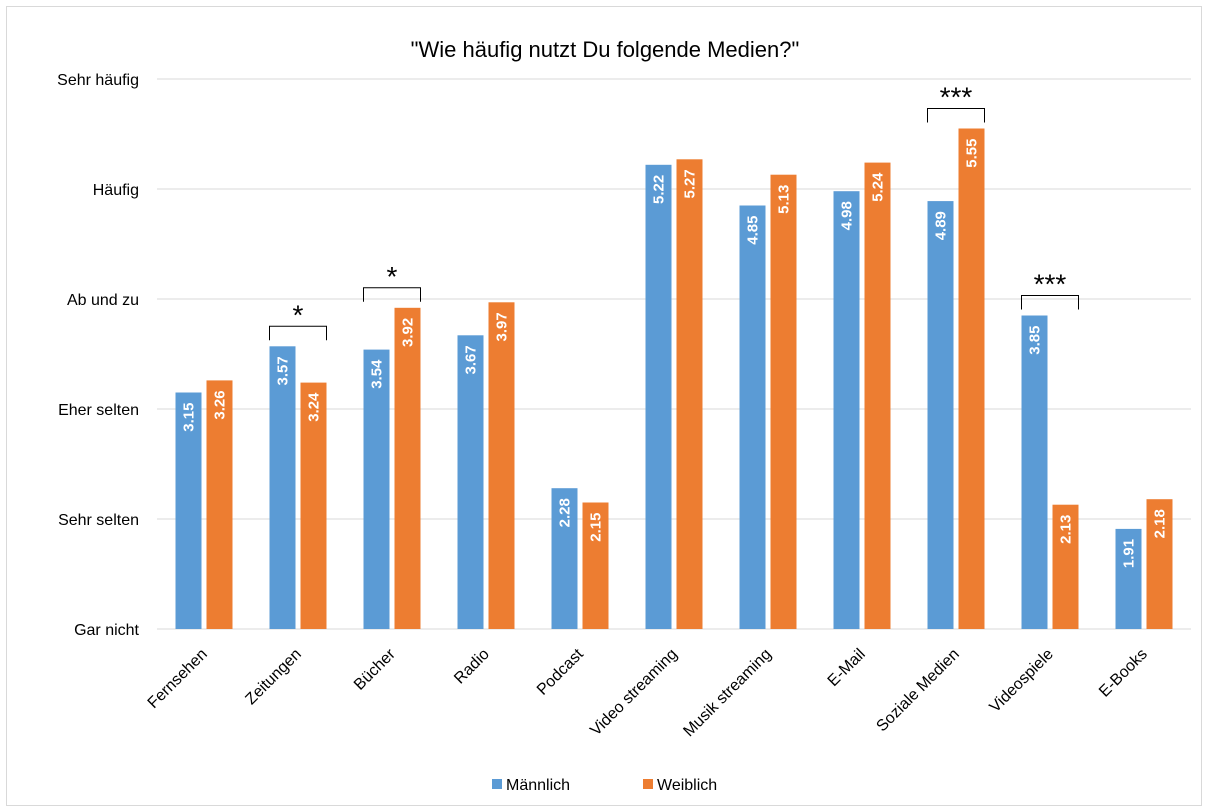 This screenshot has height=812, width=1208. Describe the element at coordinates (375, 669) in the screenshot. I see `x-tick-label: Bücher` at that location.